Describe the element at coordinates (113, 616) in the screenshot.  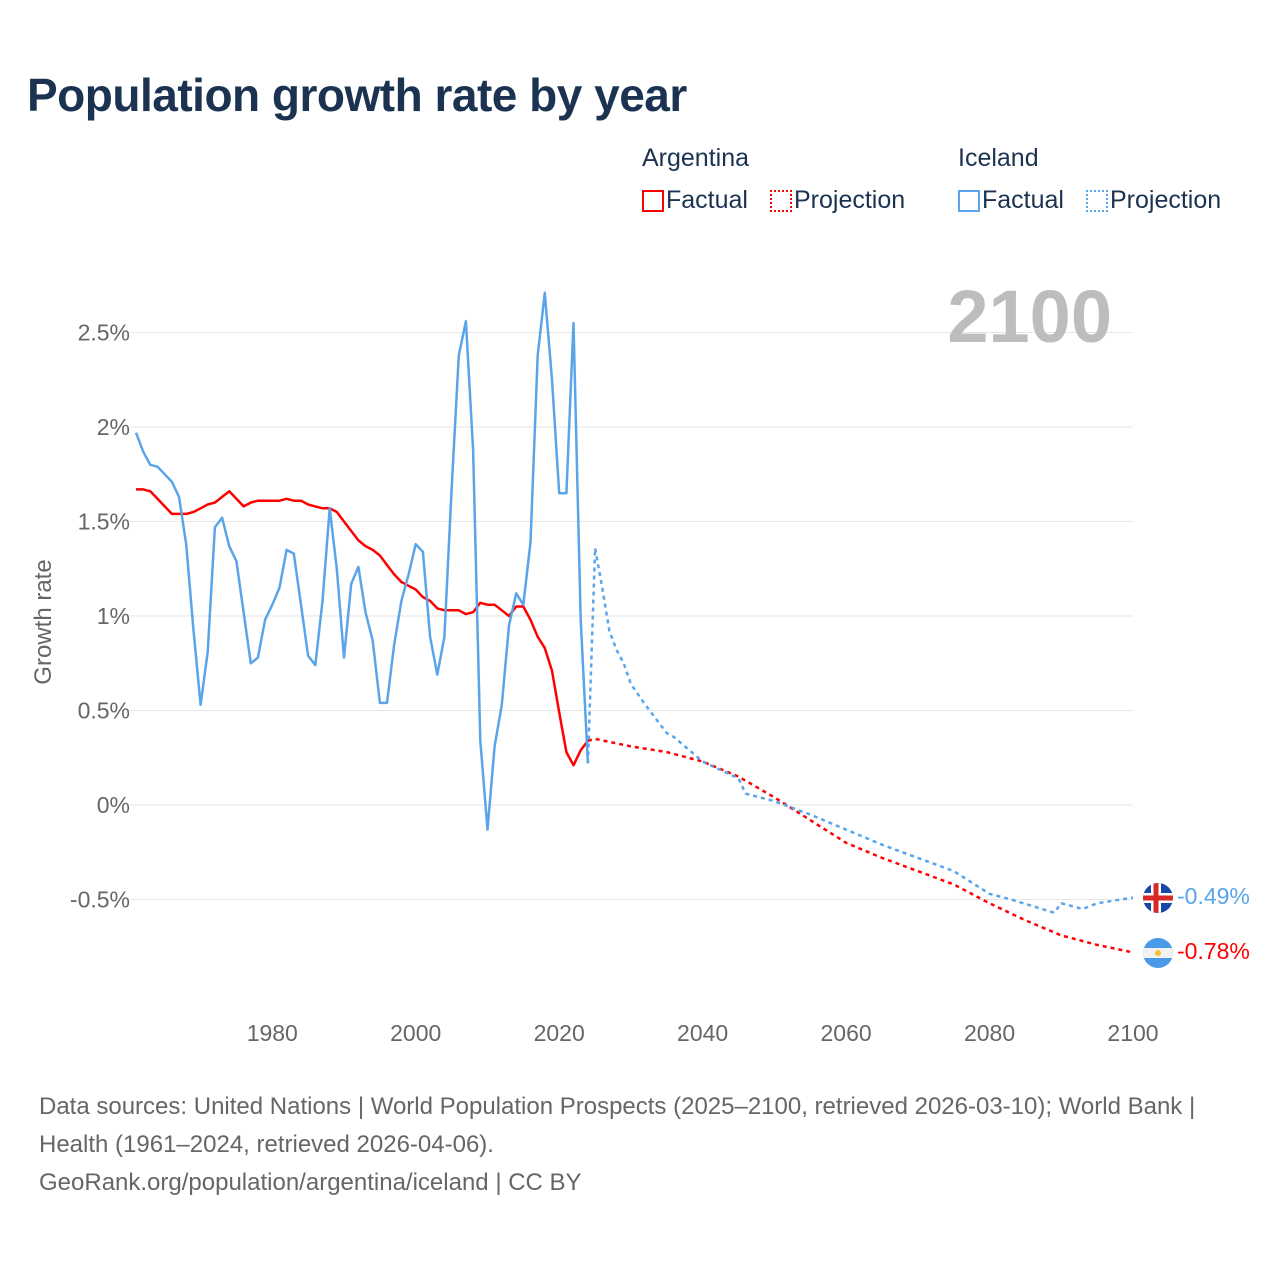
I see `y-tick-label: 1%` at that location.